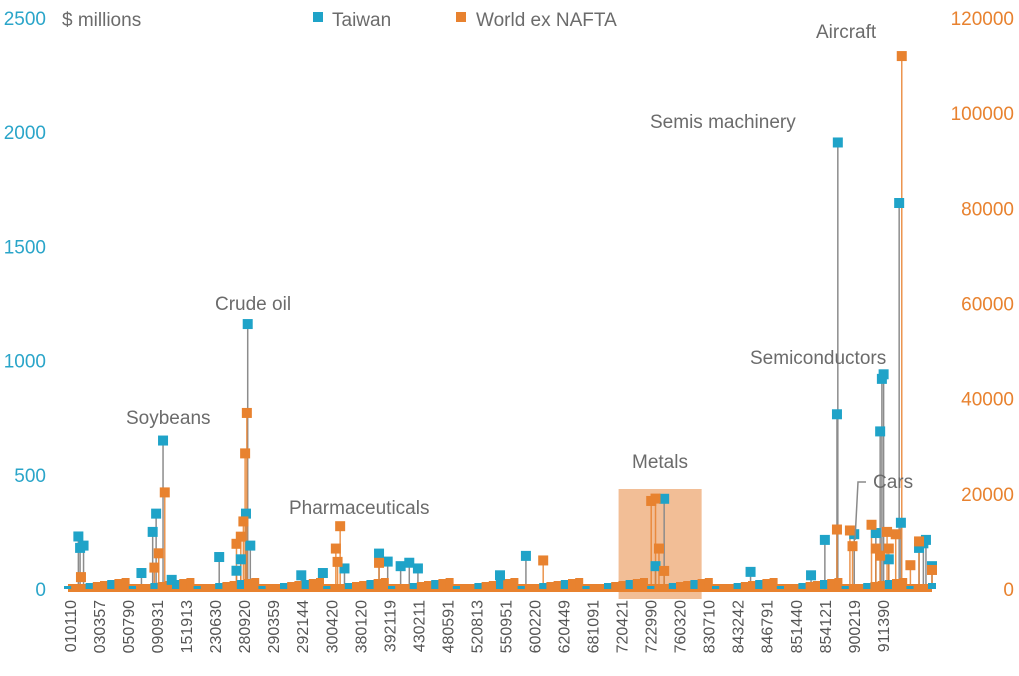 Image resolution: width=1019 pixels, height=676 pixels. I want to click on x-tick-label: 851440, so click(797, 626).